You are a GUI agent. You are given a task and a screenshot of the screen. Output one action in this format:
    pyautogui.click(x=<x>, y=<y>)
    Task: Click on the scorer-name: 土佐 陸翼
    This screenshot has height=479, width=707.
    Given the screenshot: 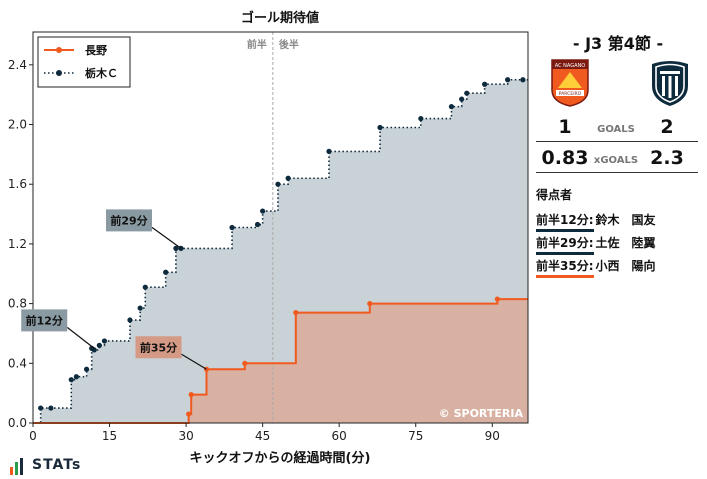 What is the action you would take?
    pyautogui.click(x=625, y=243)
    